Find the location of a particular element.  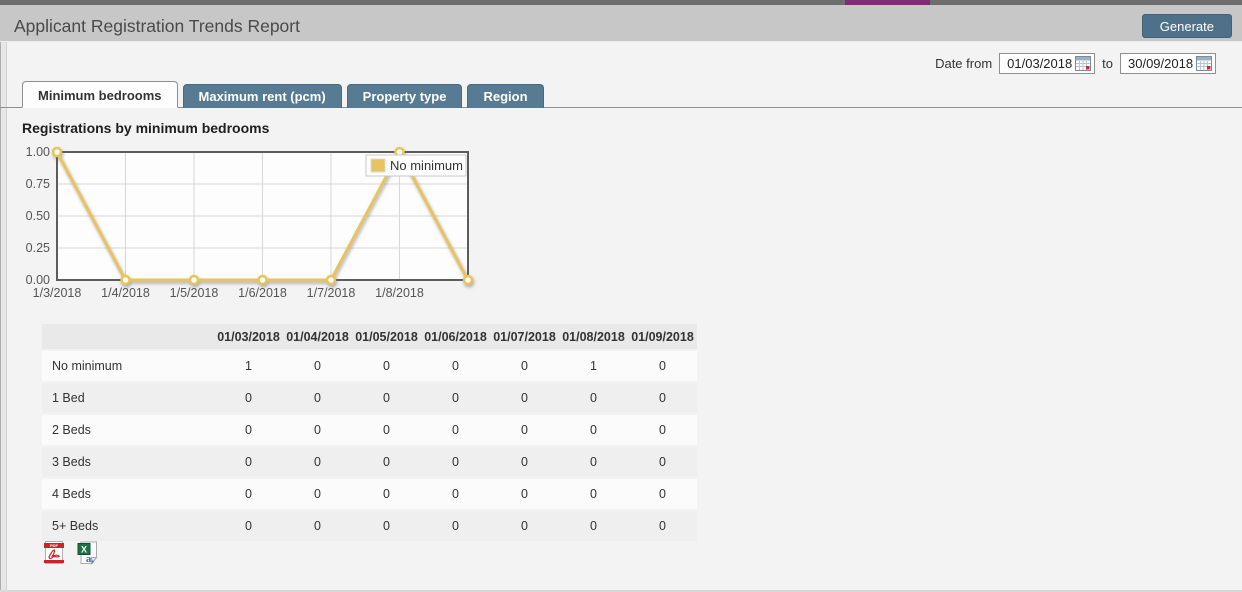

y-tick-label: 0.00 is located at coordinates (38, 280).